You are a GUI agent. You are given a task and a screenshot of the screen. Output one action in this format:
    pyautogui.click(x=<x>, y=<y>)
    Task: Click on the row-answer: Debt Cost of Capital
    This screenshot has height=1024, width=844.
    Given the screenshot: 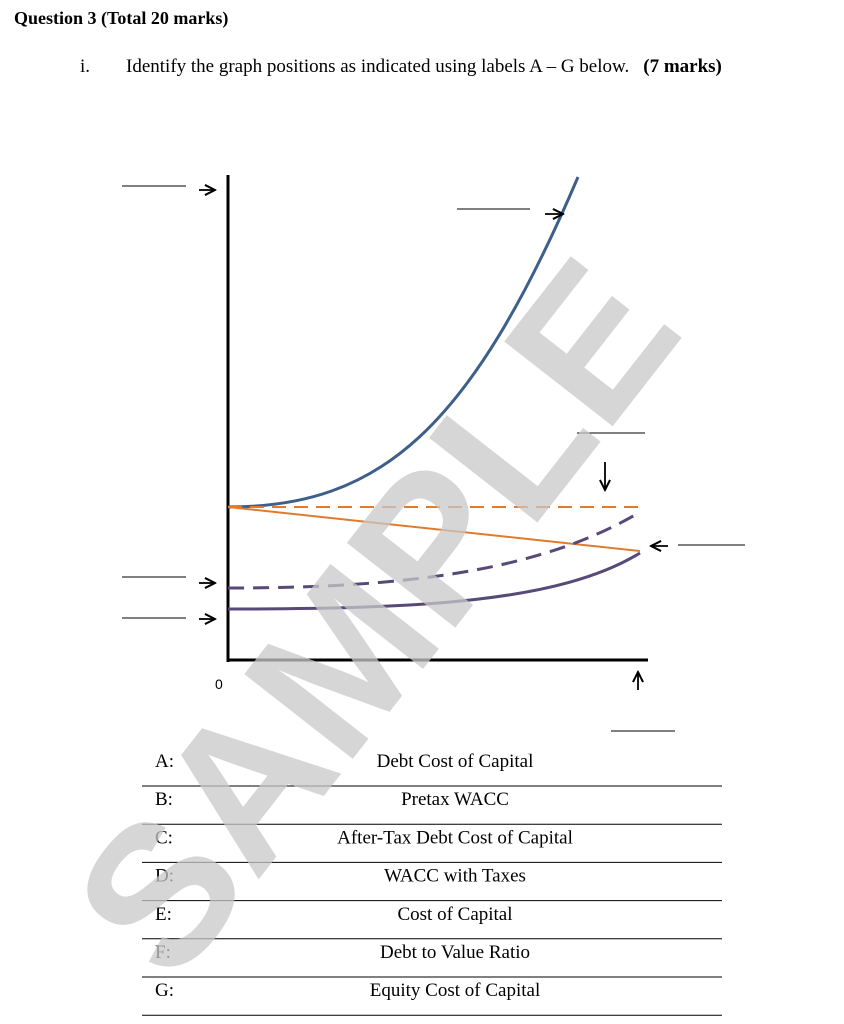 What is the action you would take?
    pyautogui.click(x=455, y=761)
    